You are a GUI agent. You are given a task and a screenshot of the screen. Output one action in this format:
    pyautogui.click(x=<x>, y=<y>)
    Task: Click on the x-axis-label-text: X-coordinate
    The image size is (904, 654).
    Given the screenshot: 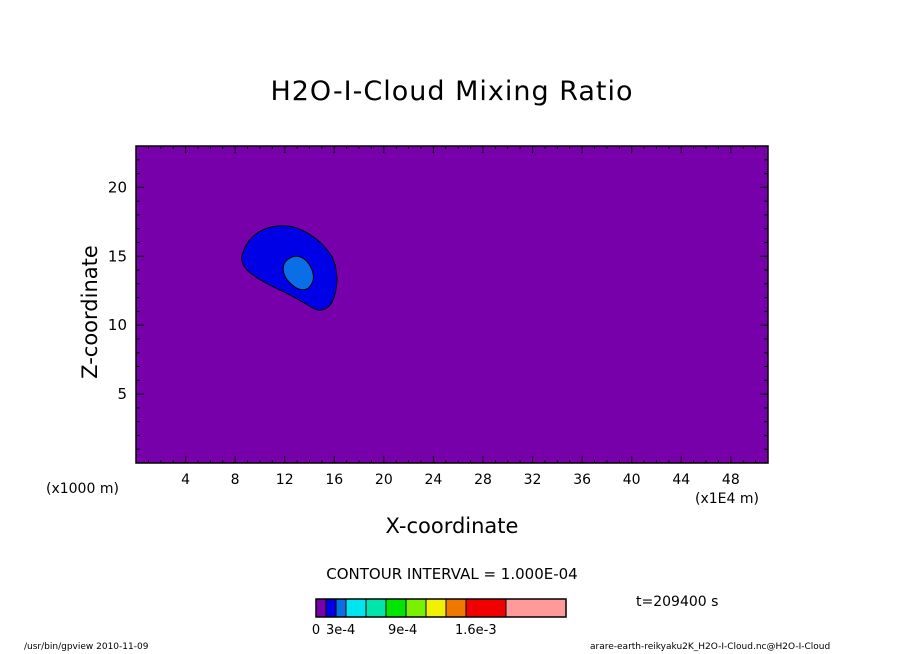 What is the action you would take?
    pyautogui.click(x=452, y=526)
    